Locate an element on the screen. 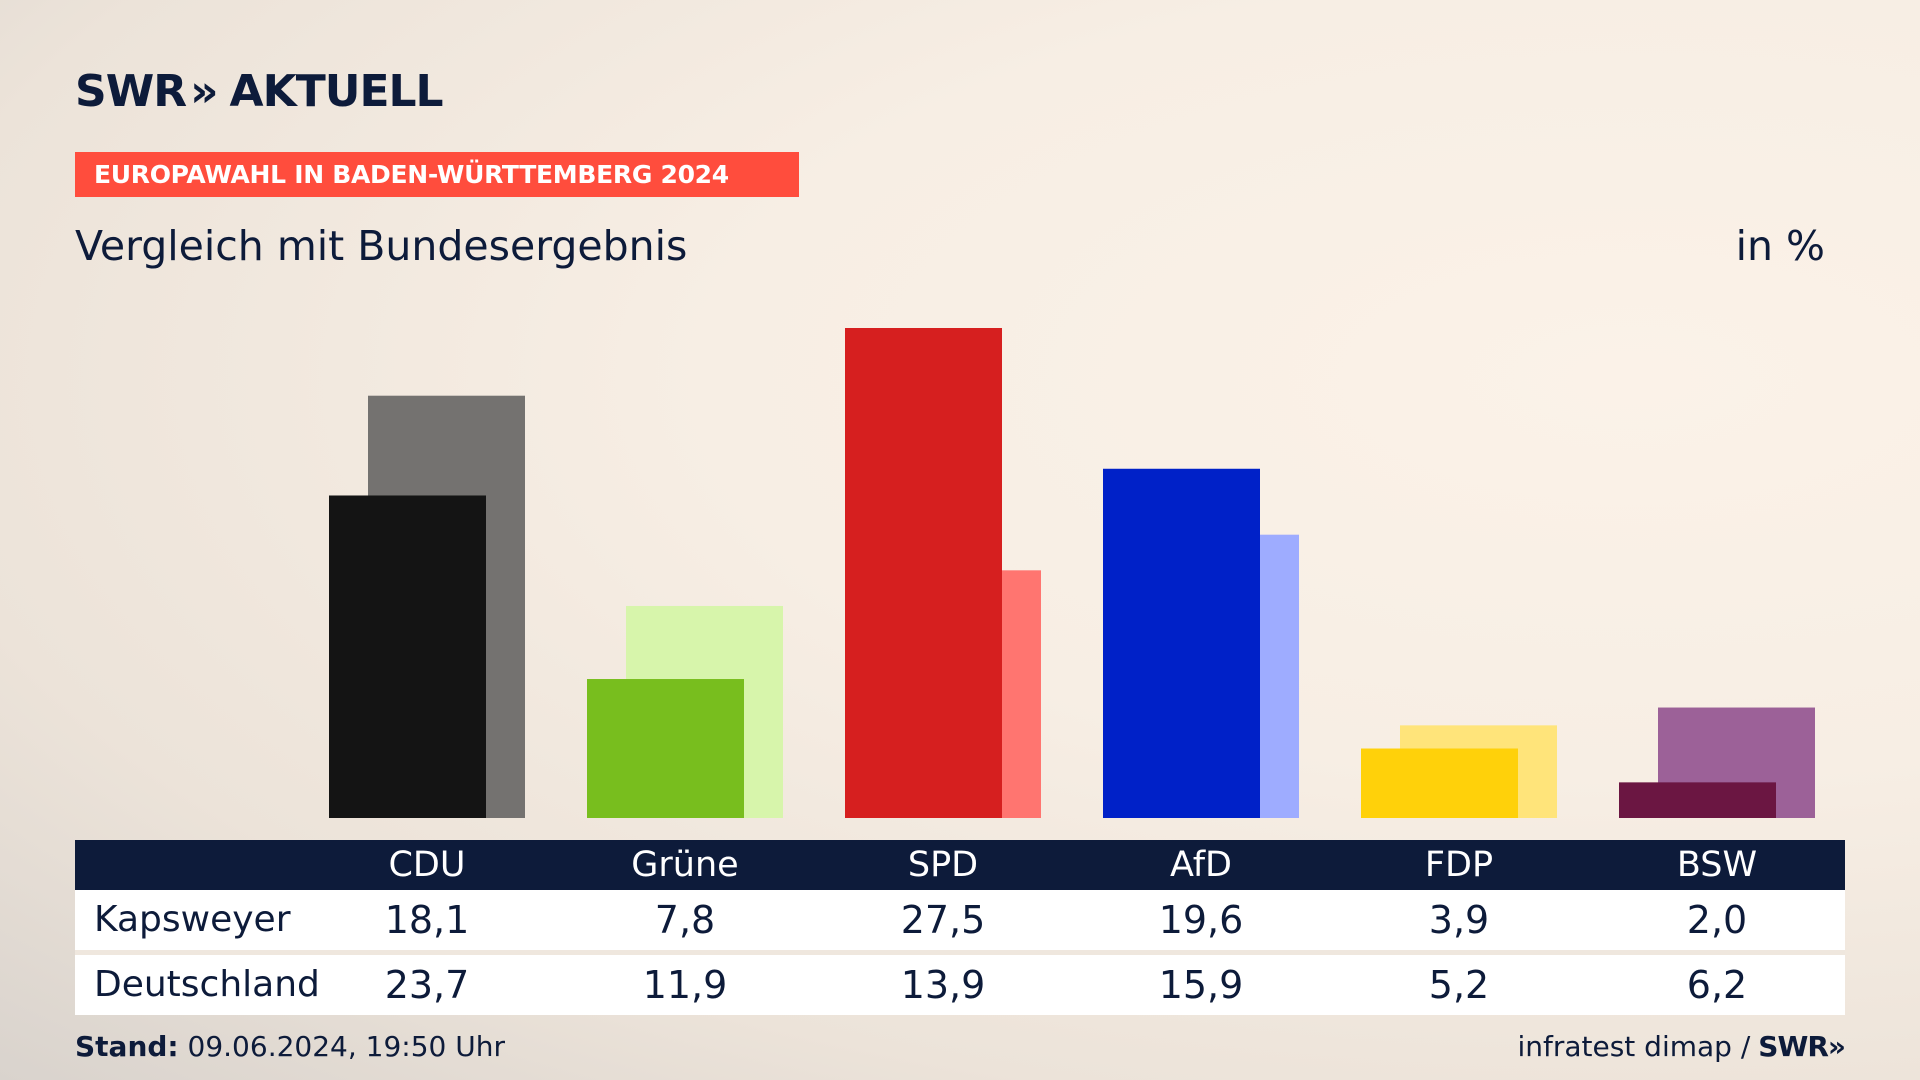  logo-aktuell-text: AKTUELL is located at coordinates (336, 91).